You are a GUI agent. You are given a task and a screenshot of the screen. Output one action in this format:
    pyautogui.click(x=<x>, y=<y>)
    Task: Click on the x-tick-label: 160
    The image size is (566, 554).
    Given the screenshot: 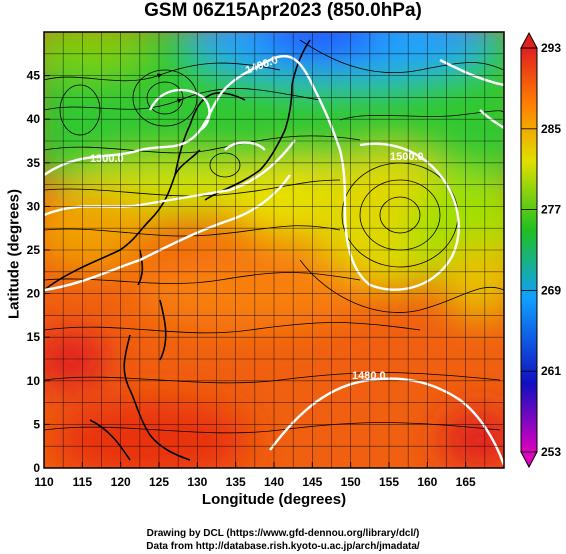 What is the action you would take?
    pyautogui.click(x=427, y=482)
    